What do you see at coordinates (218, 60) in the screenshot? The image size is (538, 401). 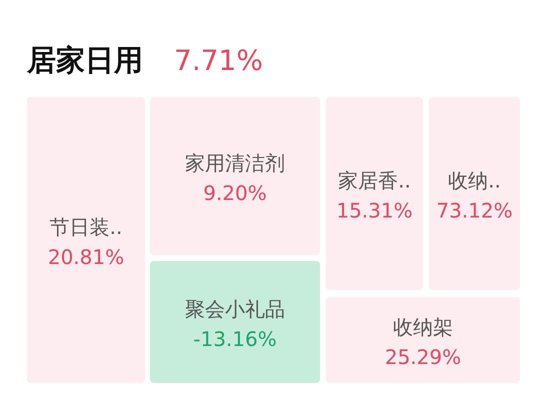 I see `subtitle: 7.71%` at bounding box center [218, 60].